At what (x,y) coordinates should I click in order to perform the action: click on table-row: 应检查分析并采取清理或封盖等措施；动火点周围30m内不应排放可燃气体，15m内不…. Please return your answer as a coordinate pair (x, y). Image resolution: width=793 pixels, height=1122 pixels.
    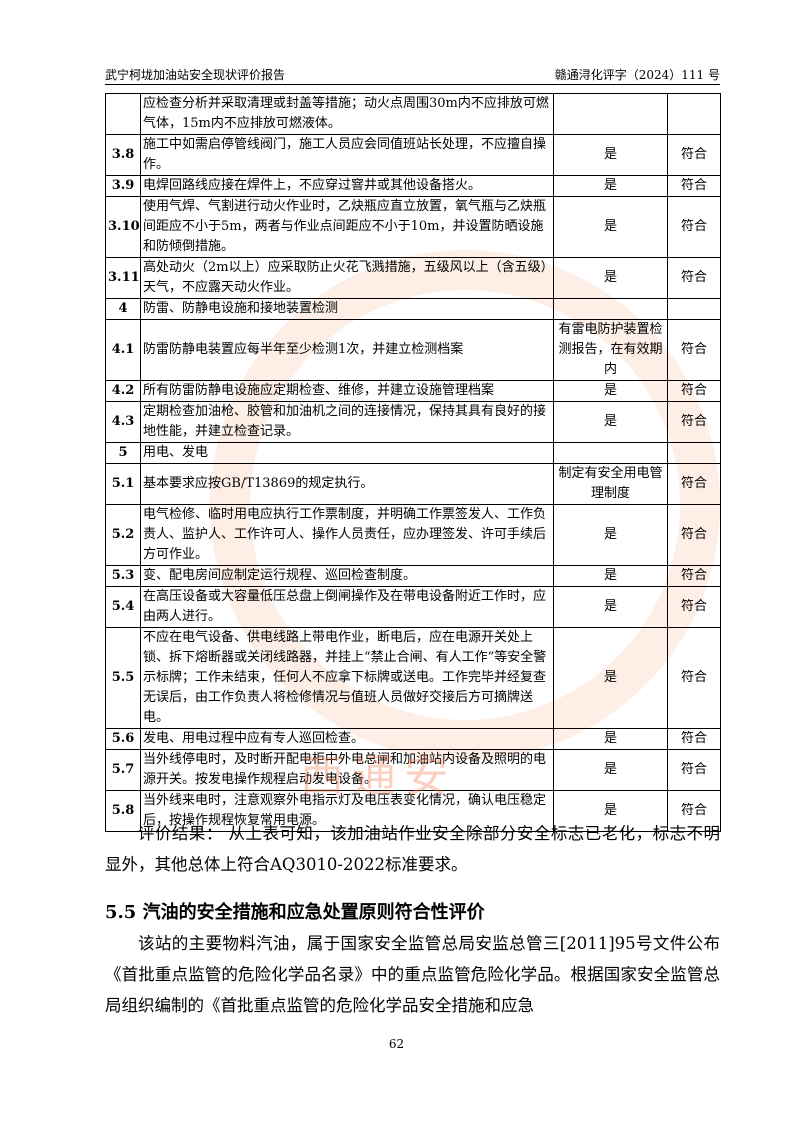
    Looking at the image, I should click on (413, 114).